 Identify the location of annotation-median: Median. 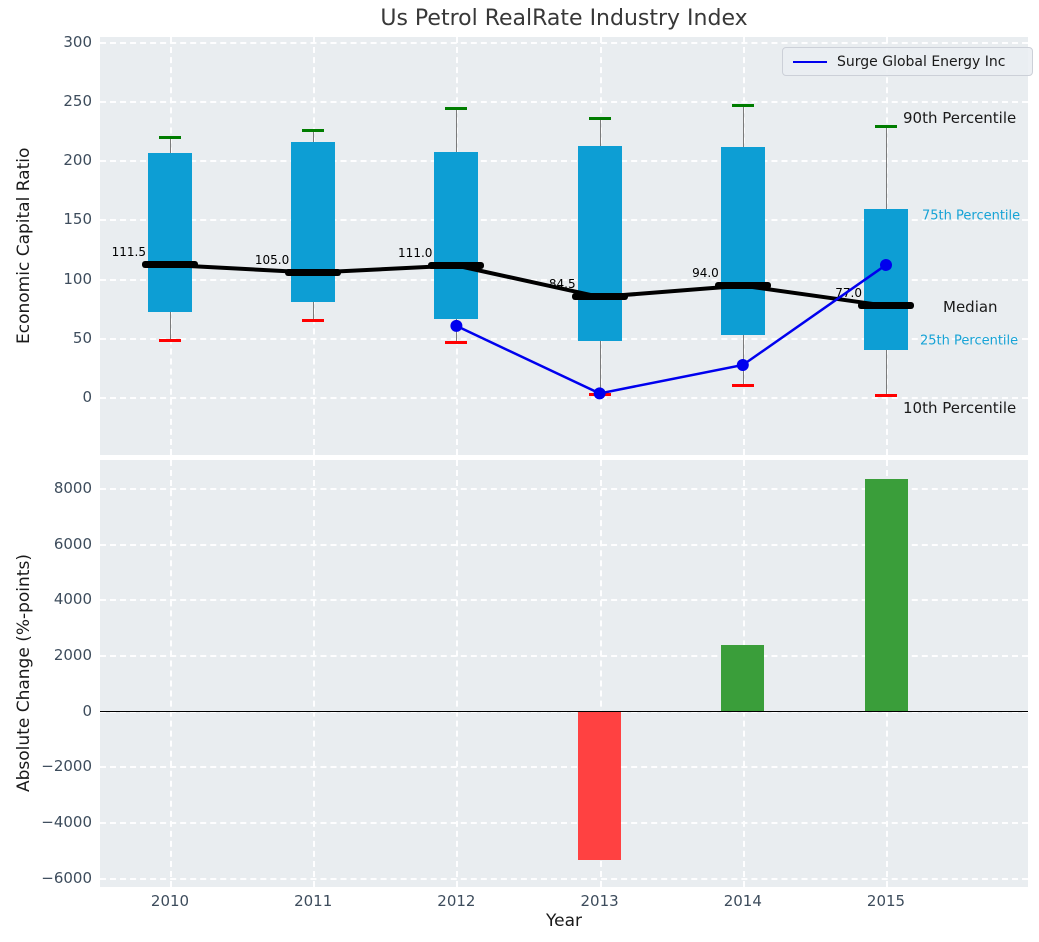
(970, 306).